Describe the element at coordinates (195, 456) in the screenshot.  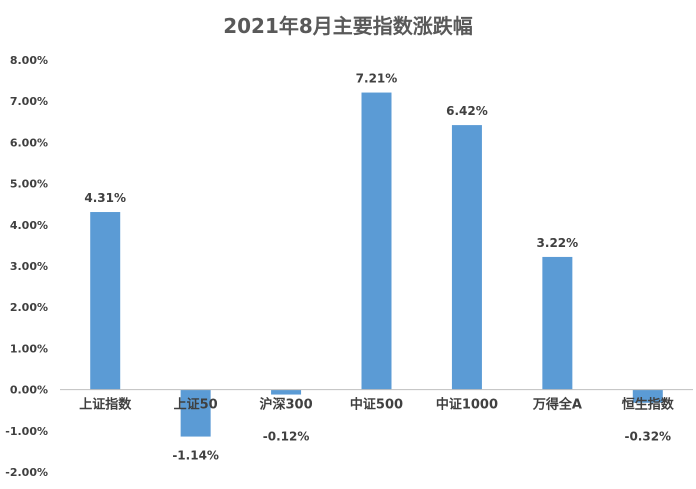
I see `data-label: -1.14%` at that location.